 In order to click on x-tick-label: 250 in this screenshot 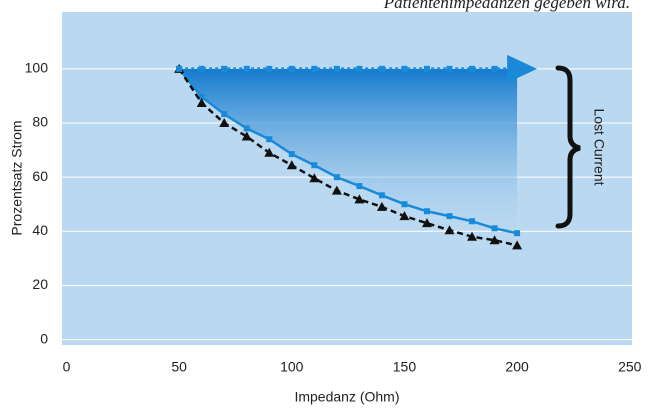, I will do `click(630, 367)`.